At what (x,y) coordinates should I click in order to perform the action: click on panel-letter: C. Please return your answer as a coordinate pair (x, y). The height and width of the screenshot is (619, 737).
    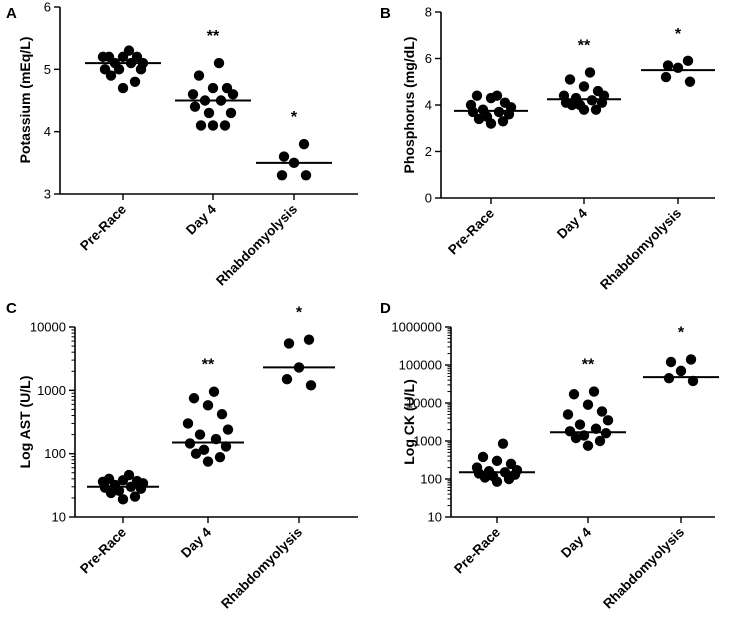
    Looking at the image, I should click on (11, 308).